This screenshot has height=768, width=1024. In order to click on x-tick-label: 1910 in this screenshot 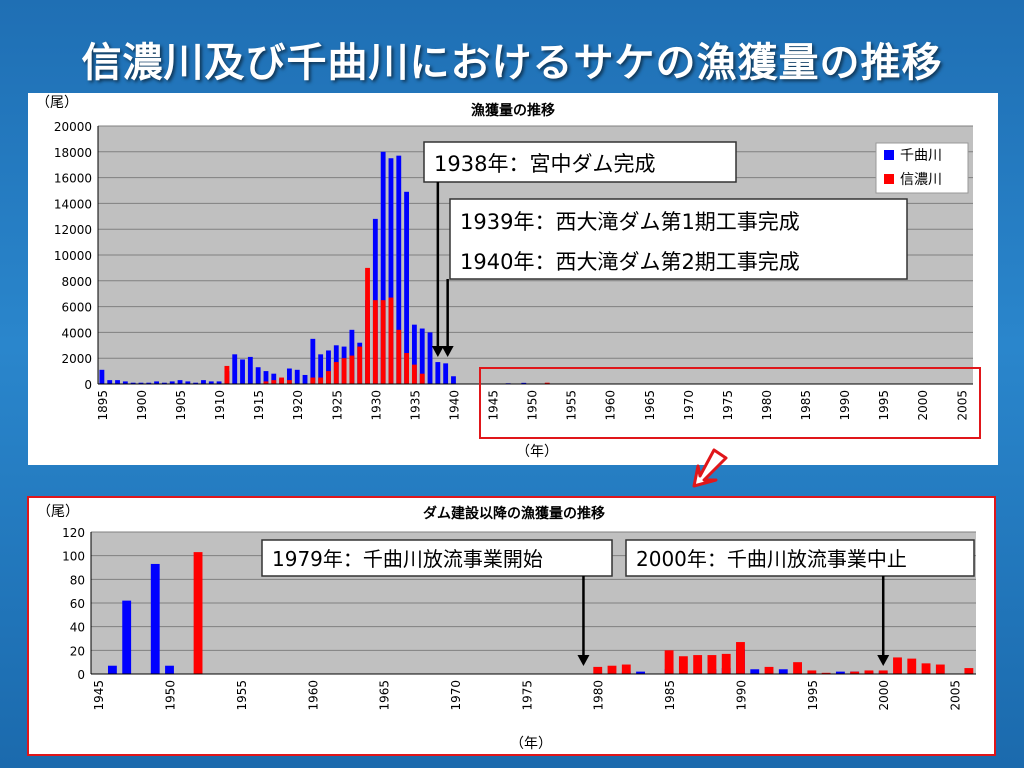, I will do `click(220, 405)`.